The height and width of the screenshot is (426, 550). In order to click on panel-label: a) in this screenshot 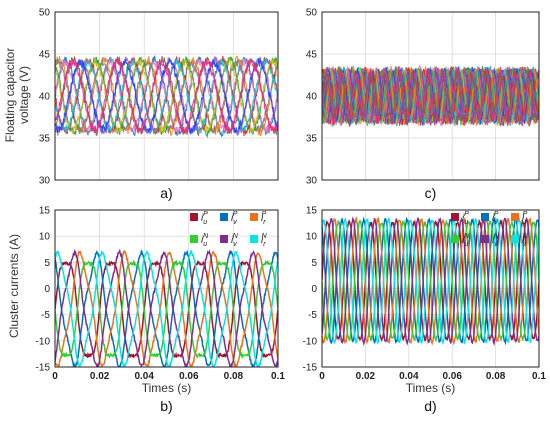, I will do `click(166, 193)`.